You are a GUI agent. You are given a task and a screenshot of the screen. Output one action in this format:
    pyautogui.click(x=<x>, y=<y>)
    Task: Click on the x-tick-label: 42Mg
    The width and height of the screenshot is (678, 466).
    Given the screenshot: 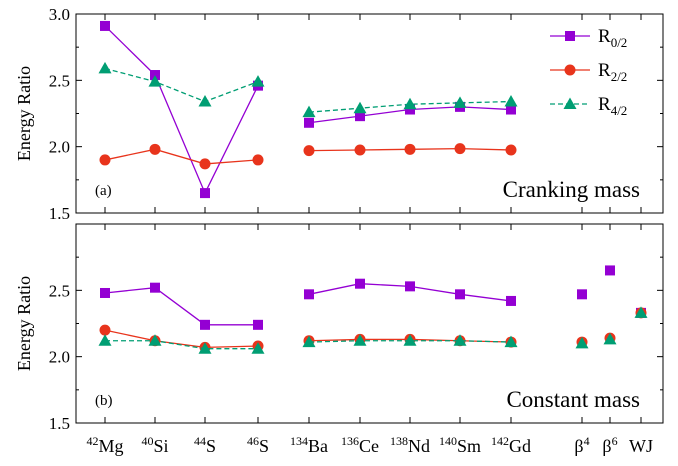 What is the action you would take?
    pyautogui.click(x=104, y=445)
    